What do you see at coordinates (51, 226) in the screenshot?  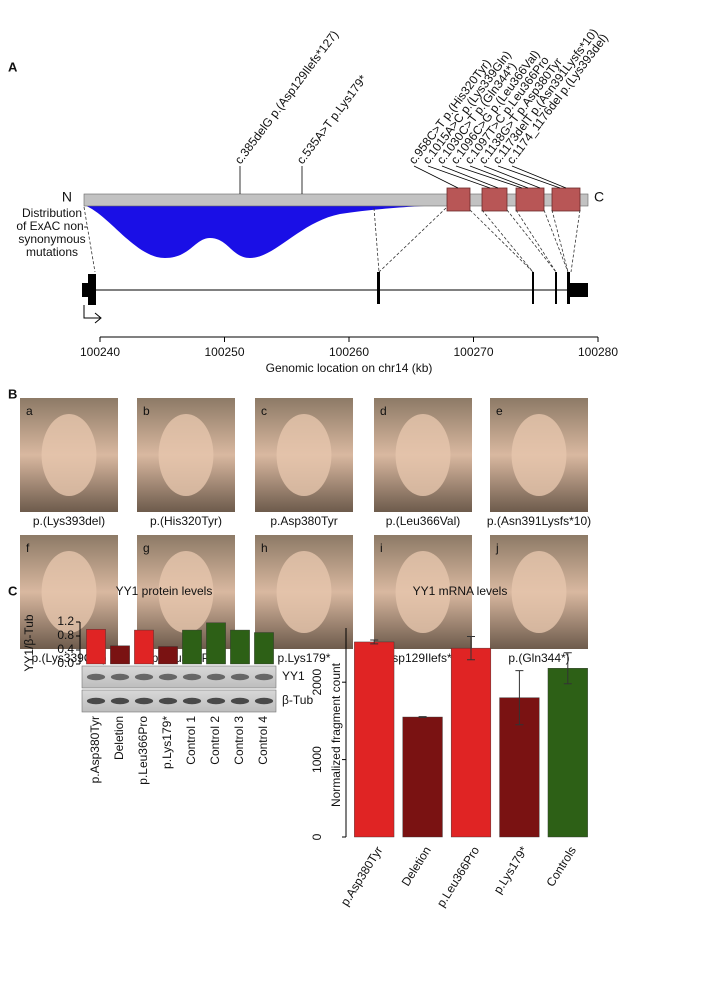 I see `distribution-line: of ExAC non-` at bounding box center [51, 226].